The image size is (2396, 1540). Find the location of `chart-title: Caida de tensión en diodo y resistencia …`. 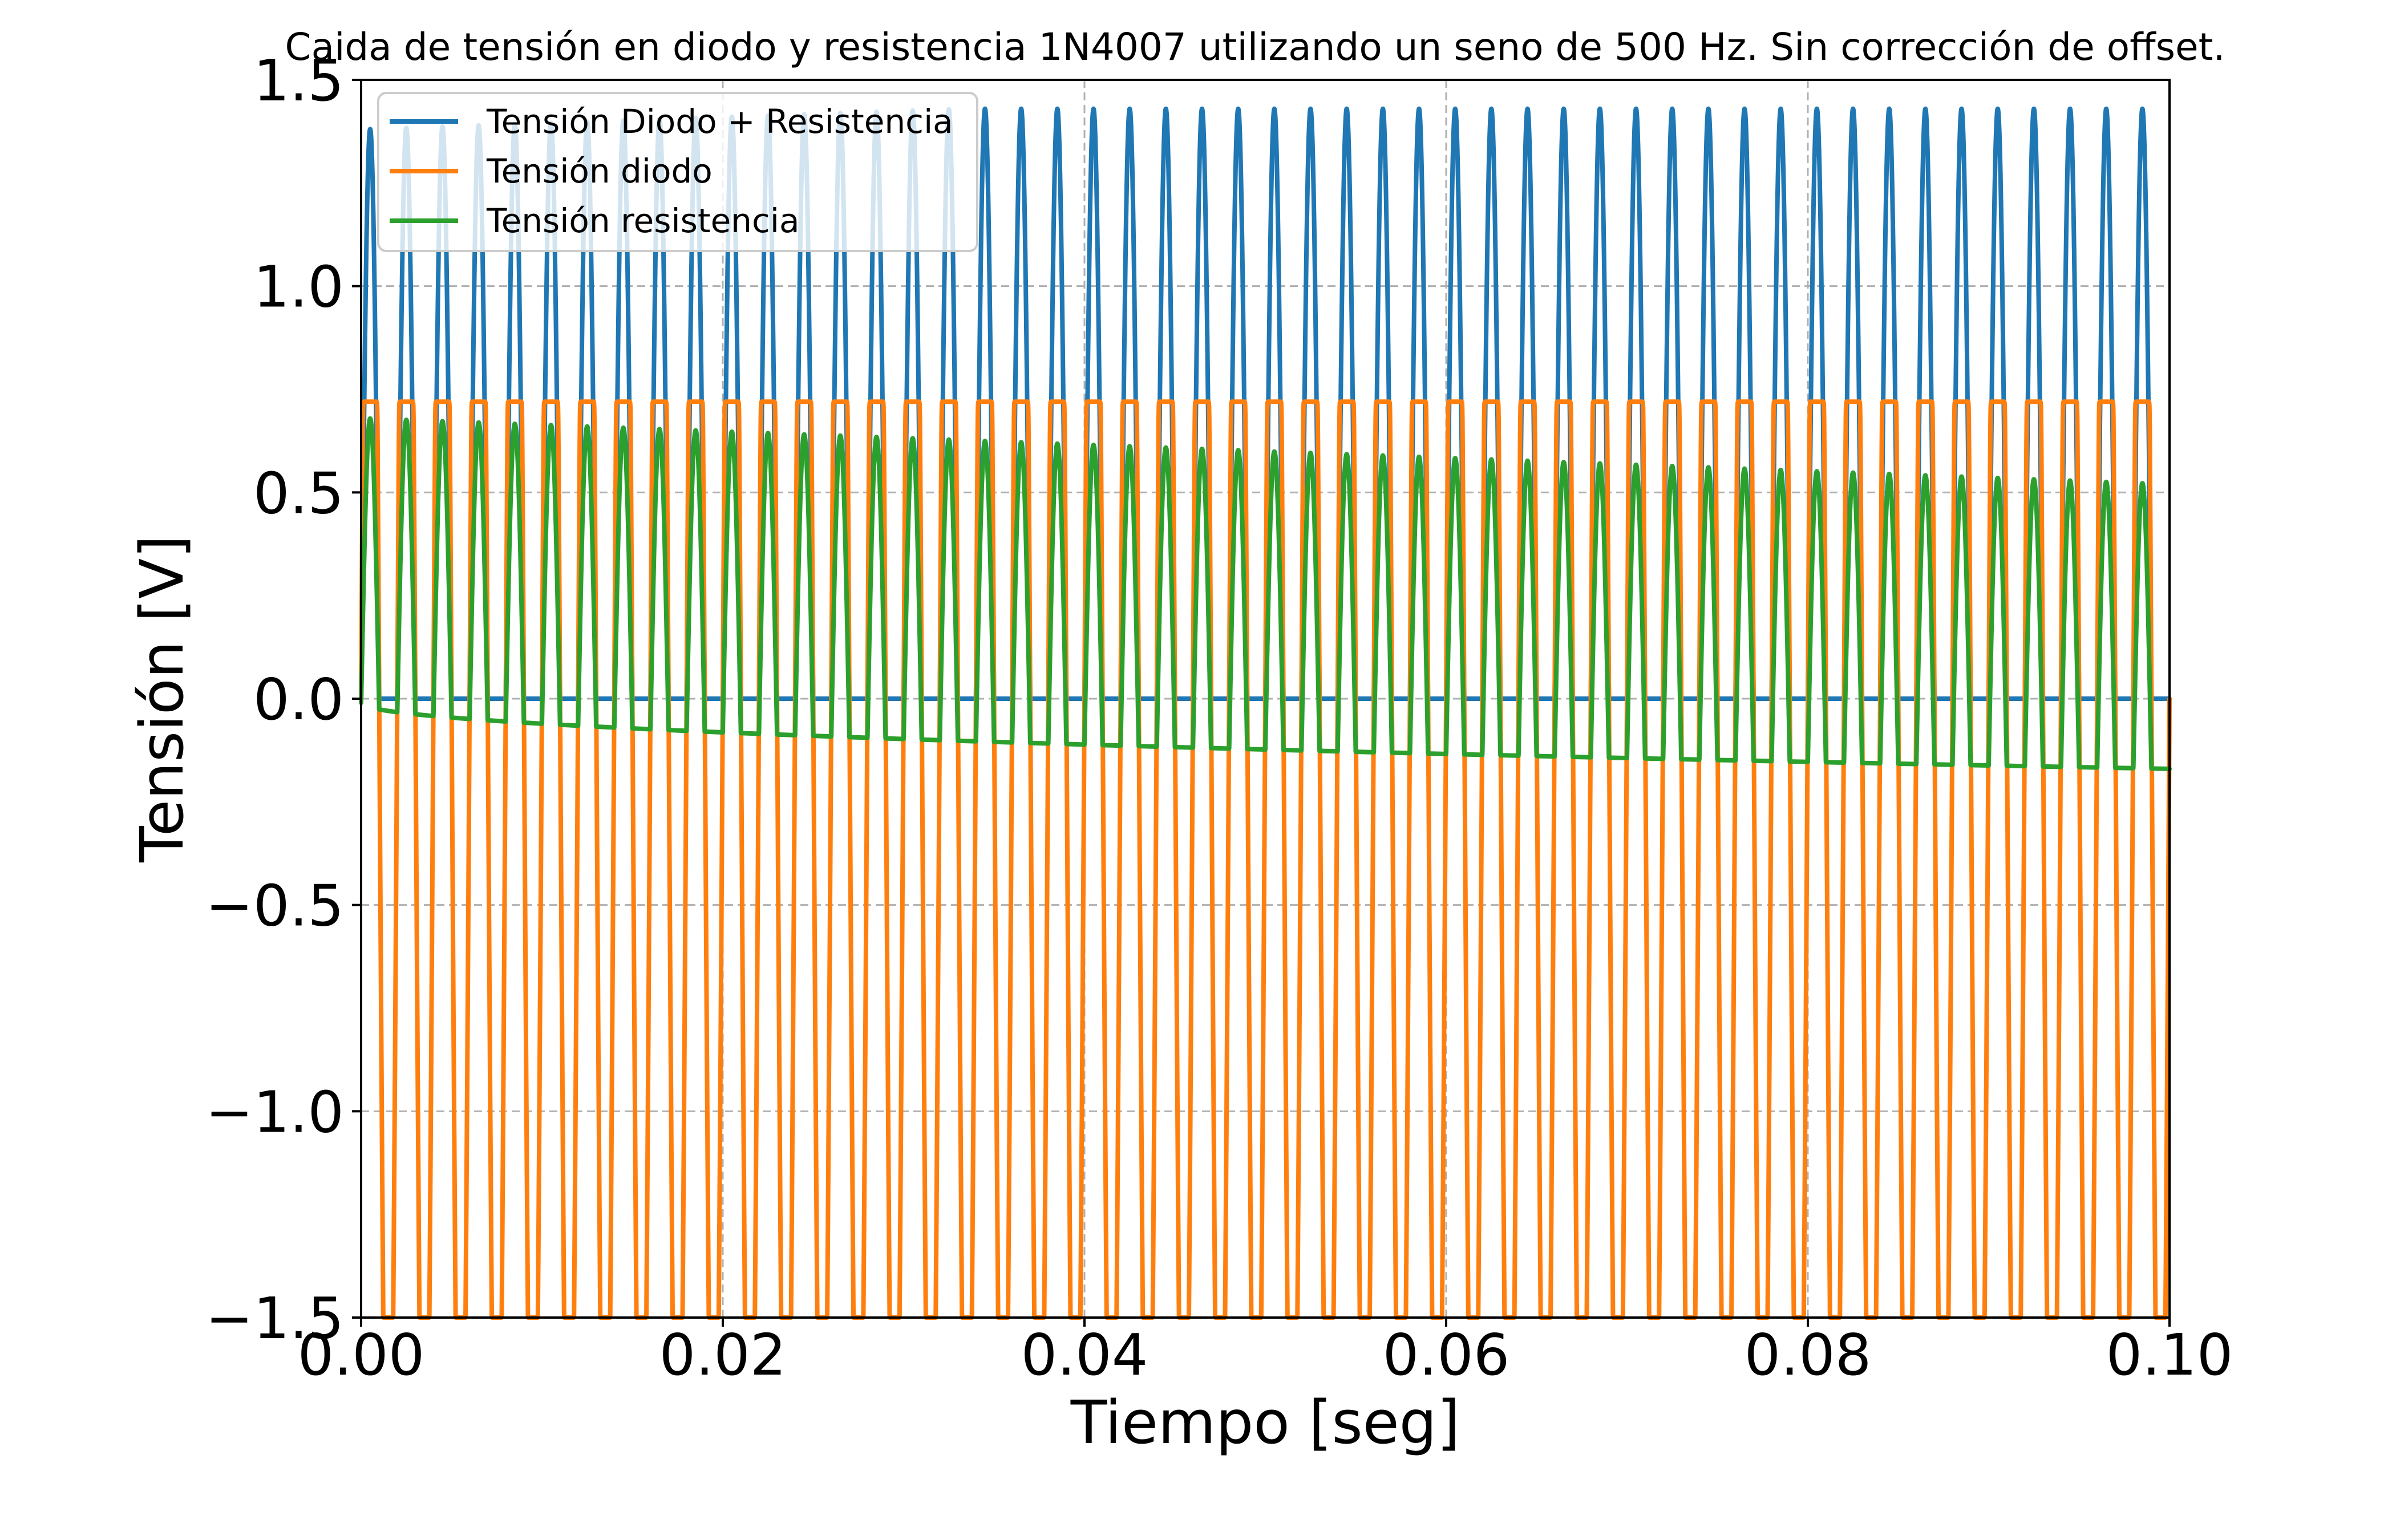

chart-title: Caida de tensión en diodo y resistencia … is located at coordinates (1255, 47).